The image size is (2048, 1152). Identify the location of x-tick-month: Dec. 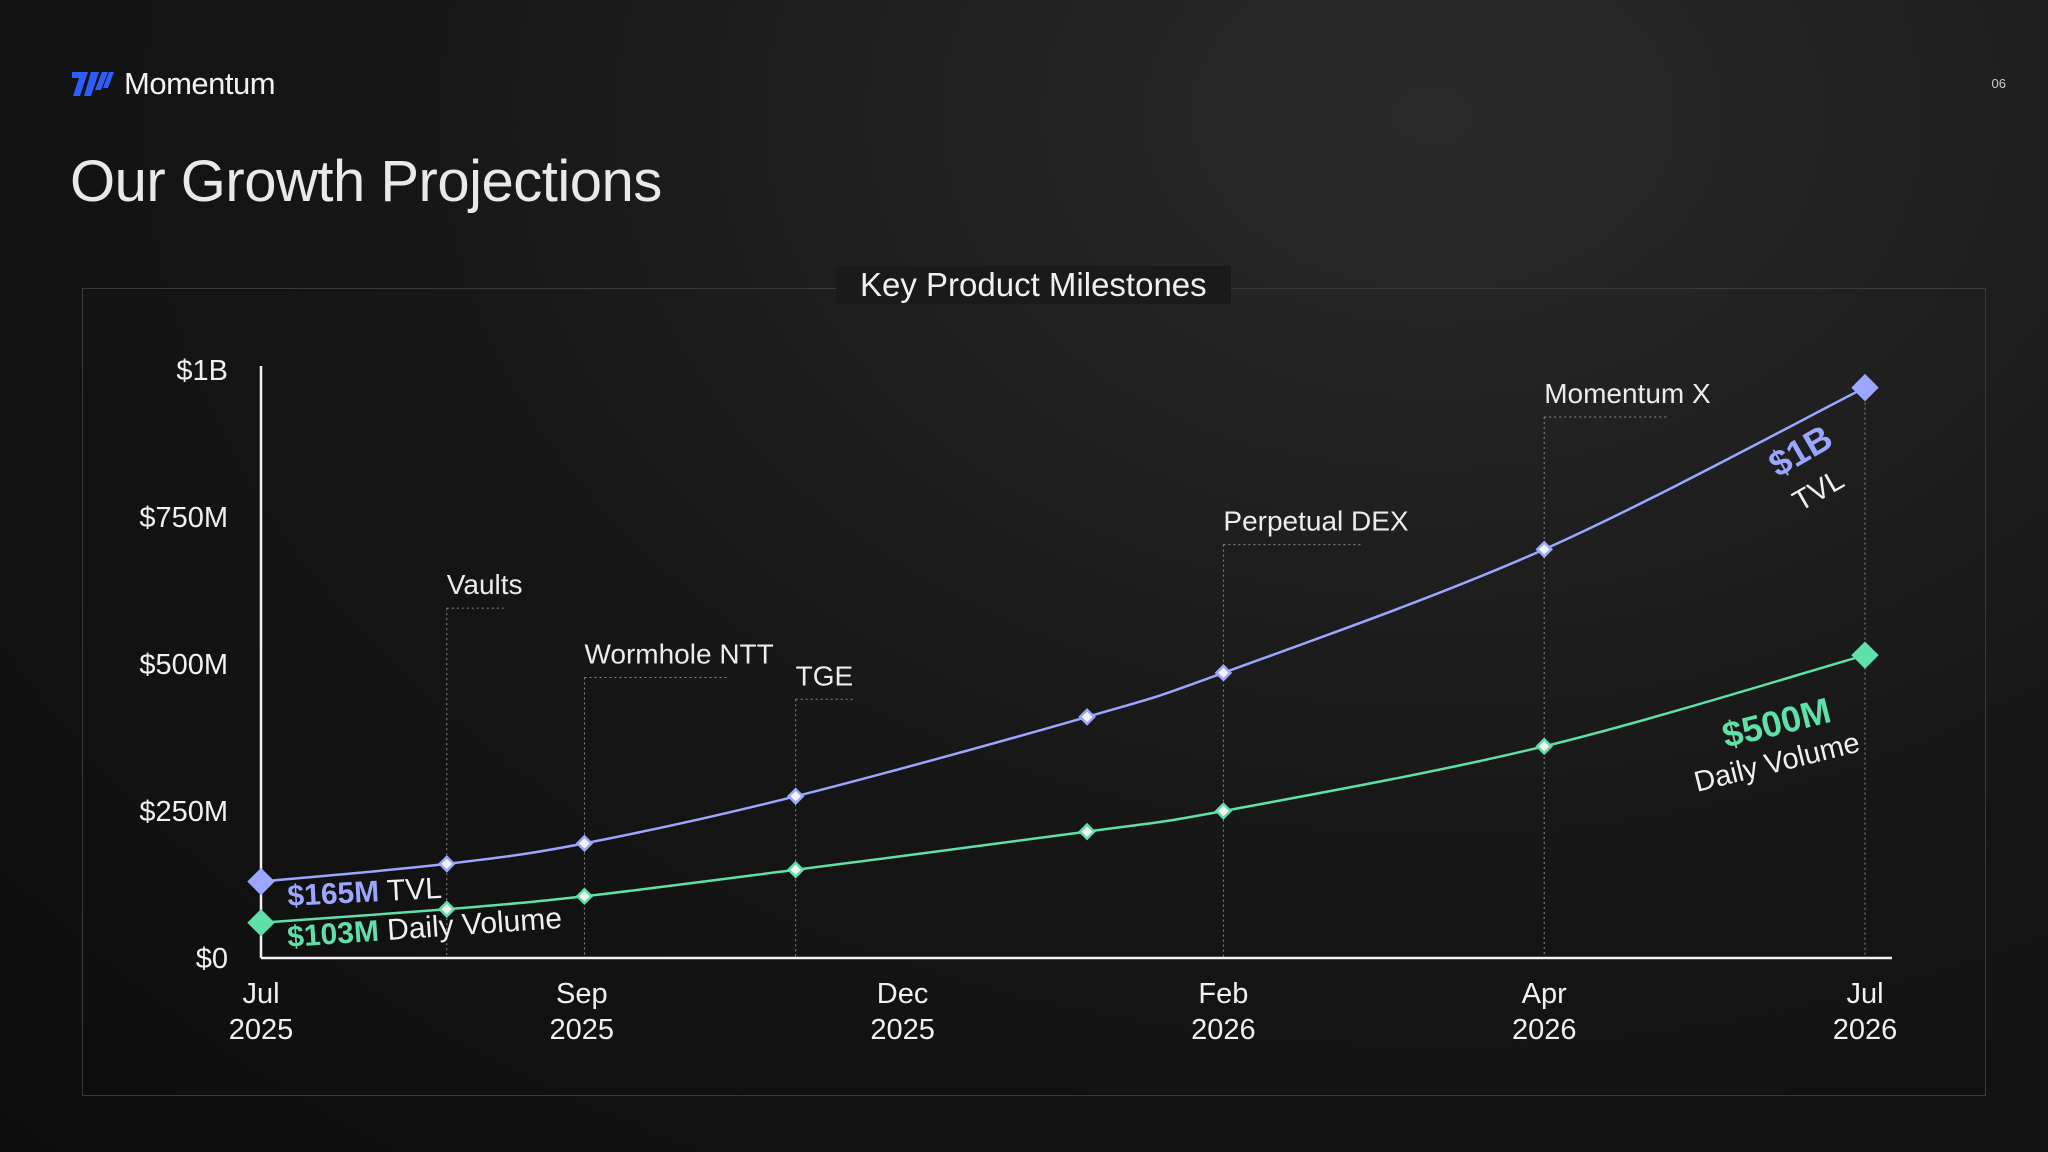
(903, 994).